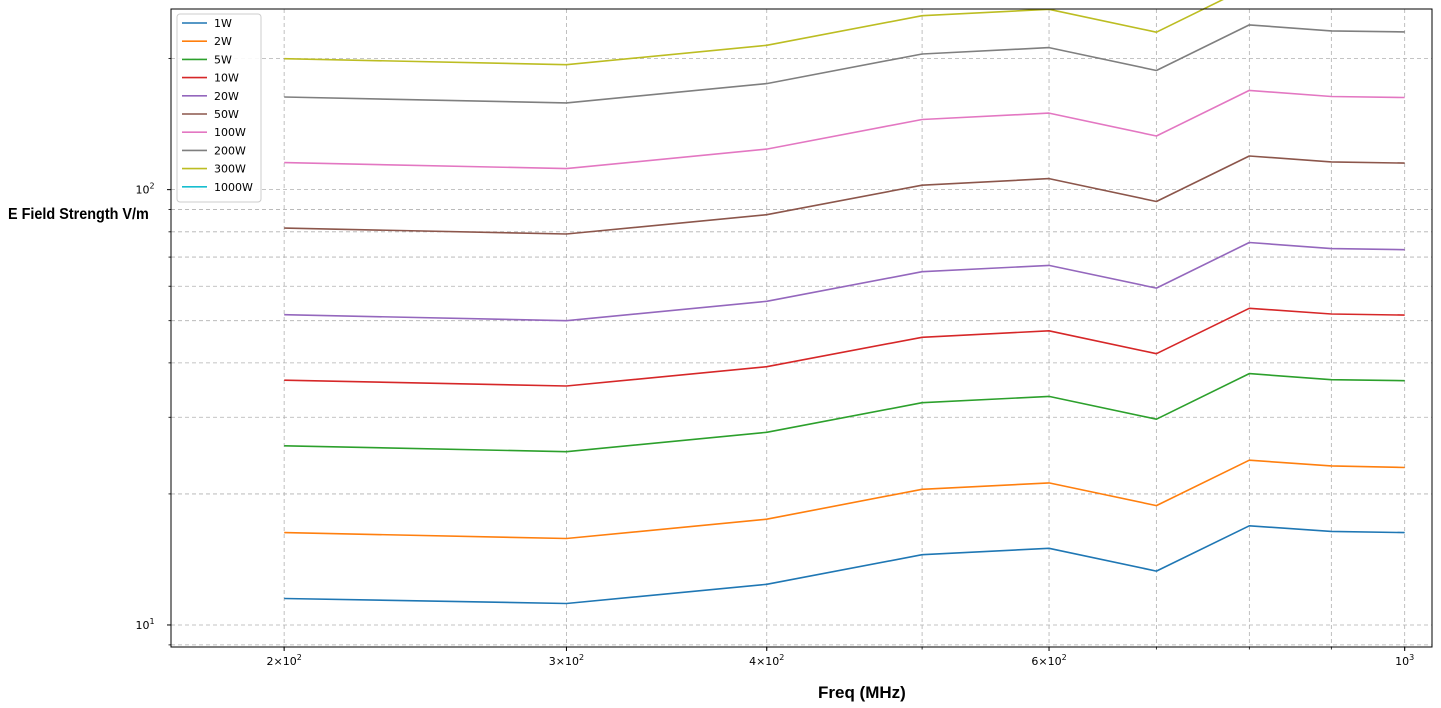 Image resolution: width=1441 pixels, height=708 pixels. I want to click on y-axis-label: E Field Strength V/m, so click(78, 214).